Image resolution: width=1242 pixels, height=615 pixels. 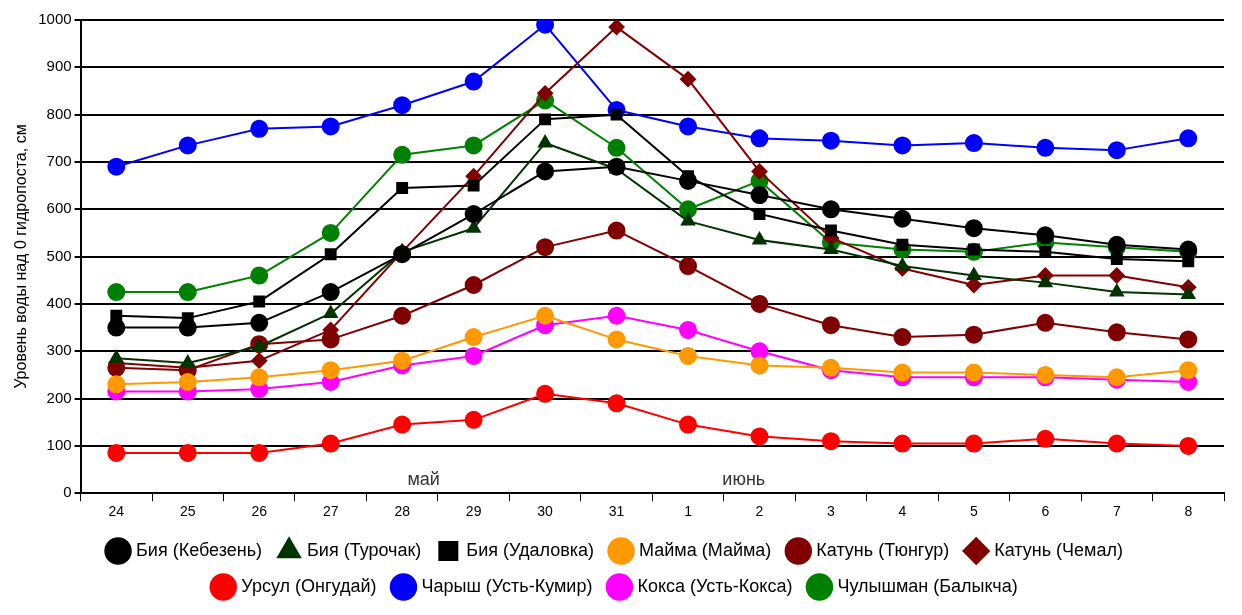 What do you see at coordinates (545, 511) in the screenshot?
I see `x-tick-label: 30` at bounding box center [545, 511].